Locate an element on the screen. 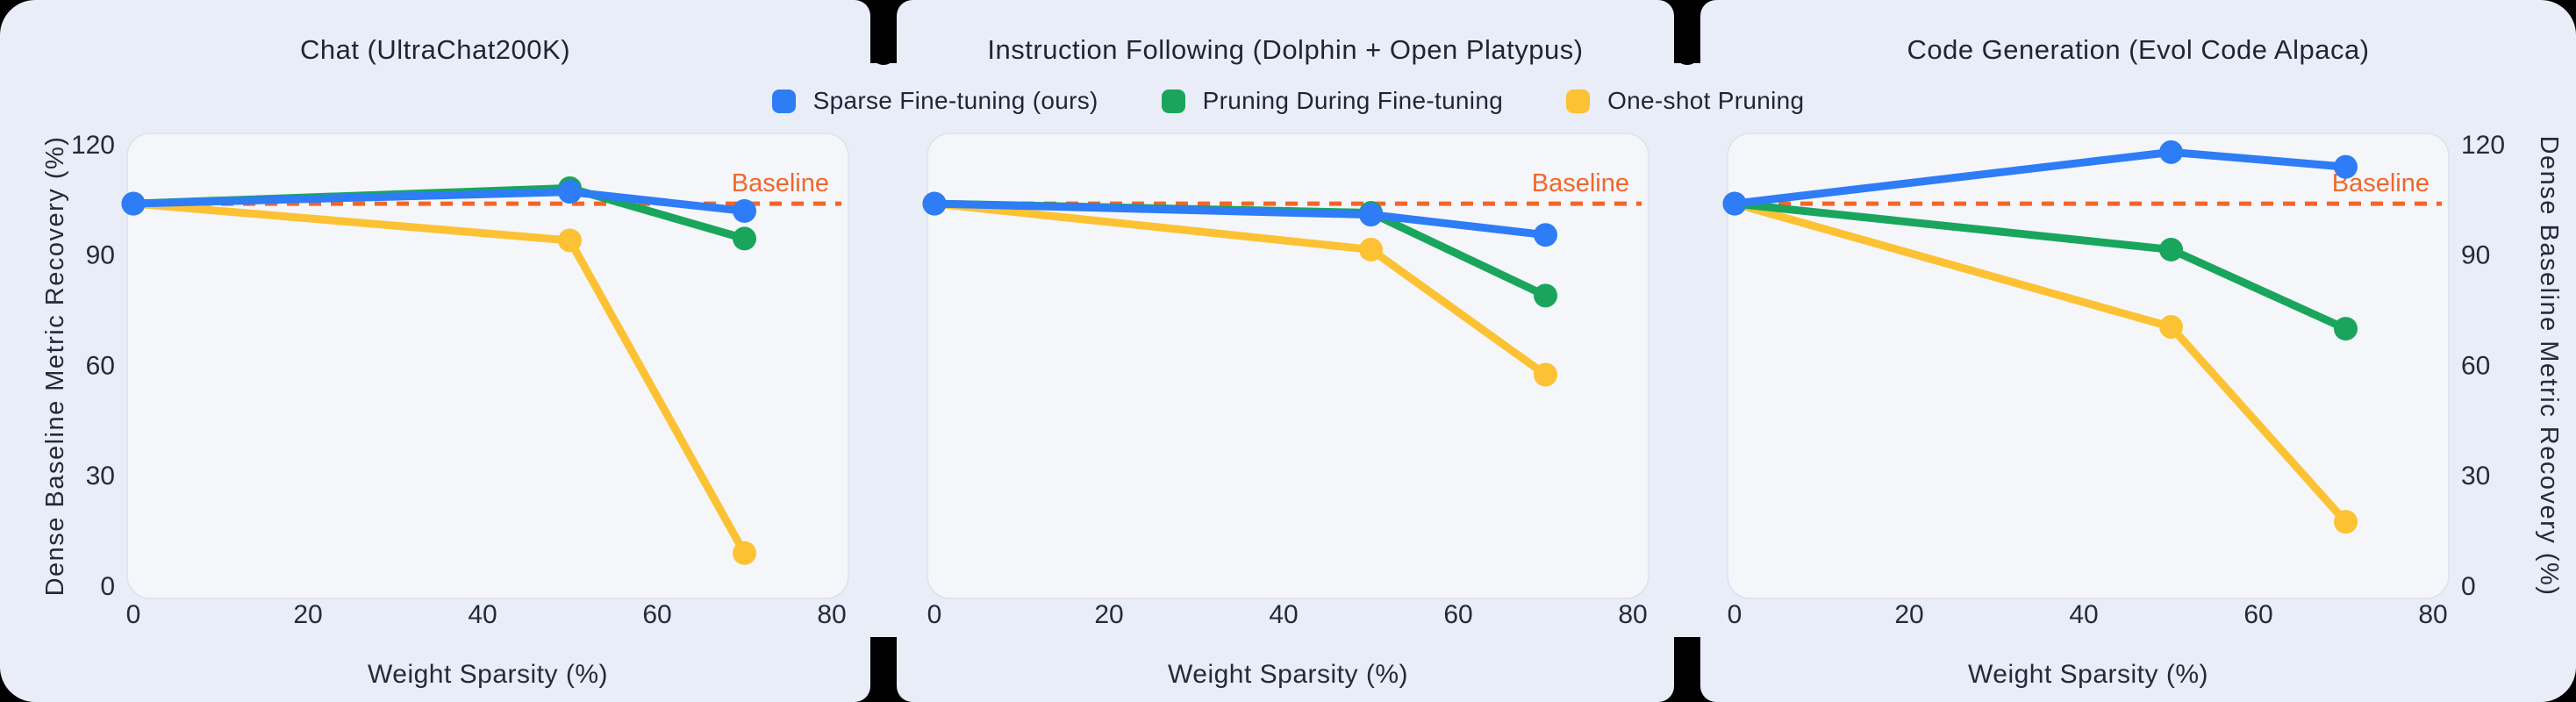 Image resolution: width=2576 pixels, height=702 pixels. legend-marker-sparse-fine-tuning-icon is located at coordinates (783, 101).